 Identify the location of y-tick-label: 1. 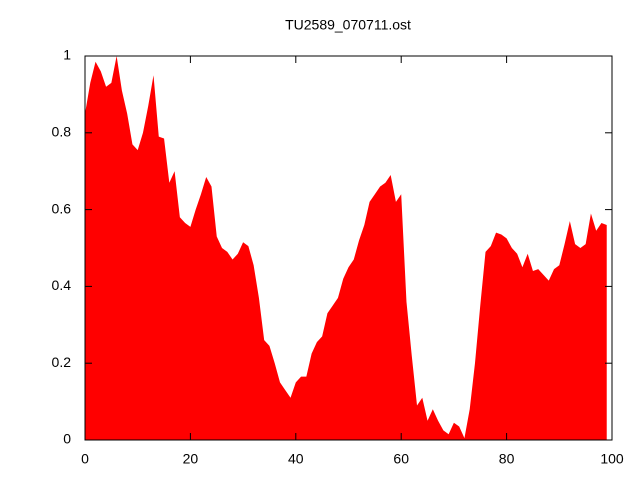
(67, 55).